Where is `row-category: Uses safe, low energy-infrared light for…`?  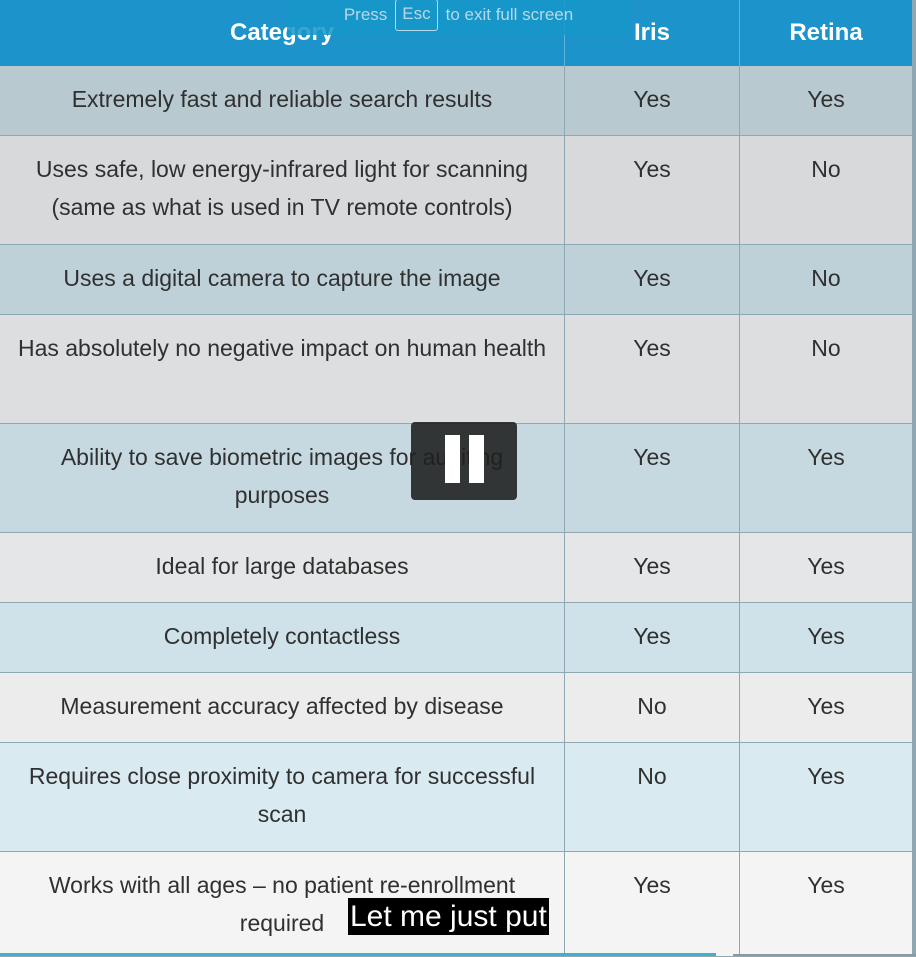
row-category: Uses safe, low energy-infrared light for… is located at coordinates (282, 190).